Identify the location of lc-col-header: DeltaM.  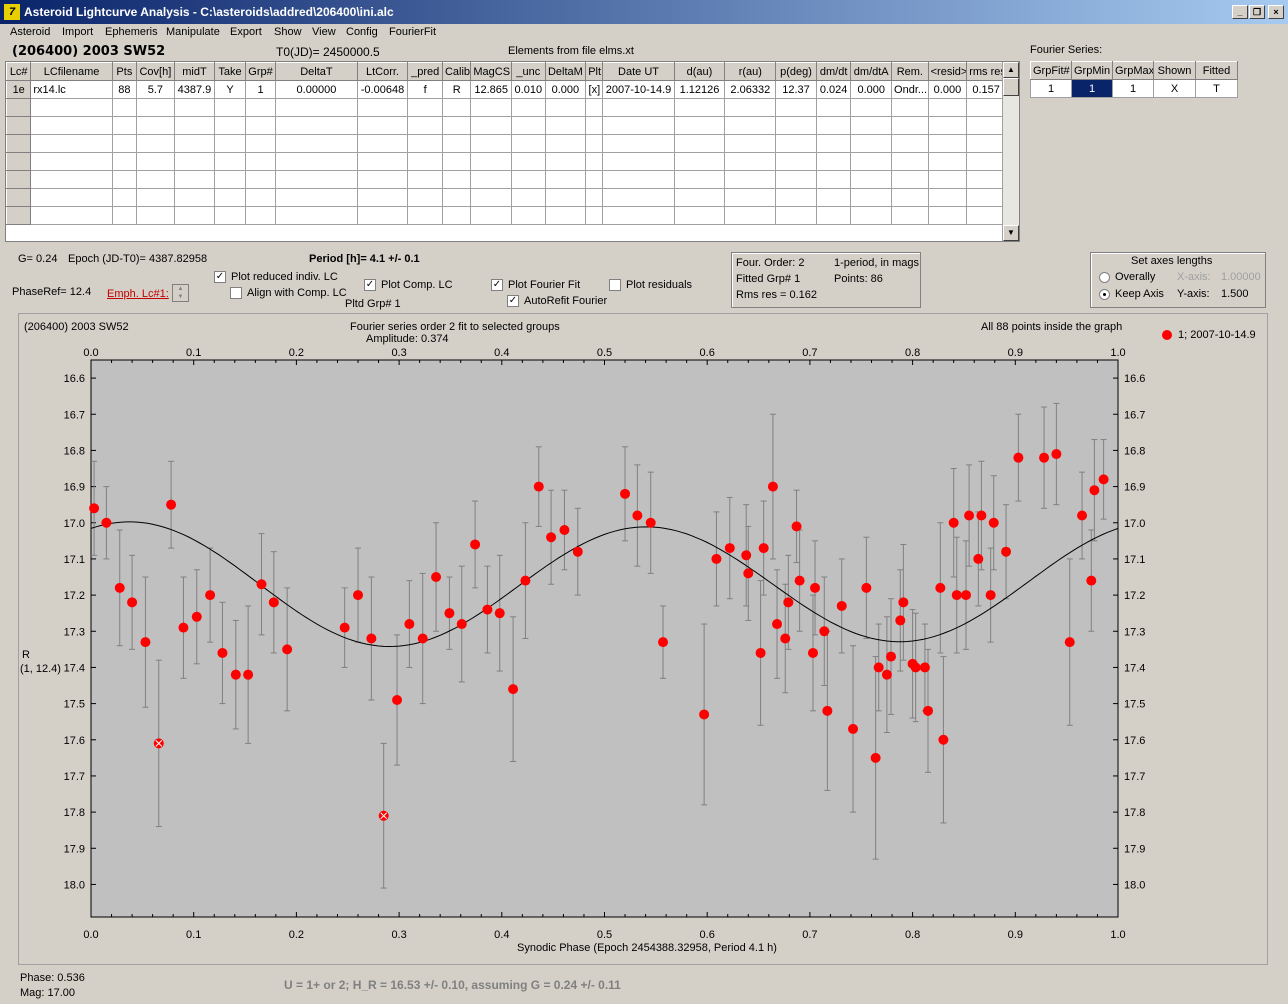
(565, 71).